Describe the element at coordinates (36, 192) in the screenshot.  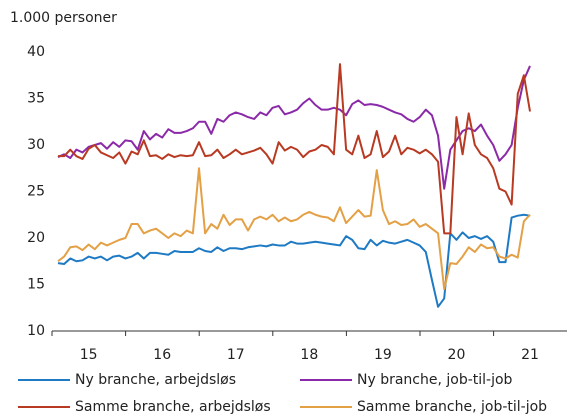
I see `y-tick-label: 25` at that location.